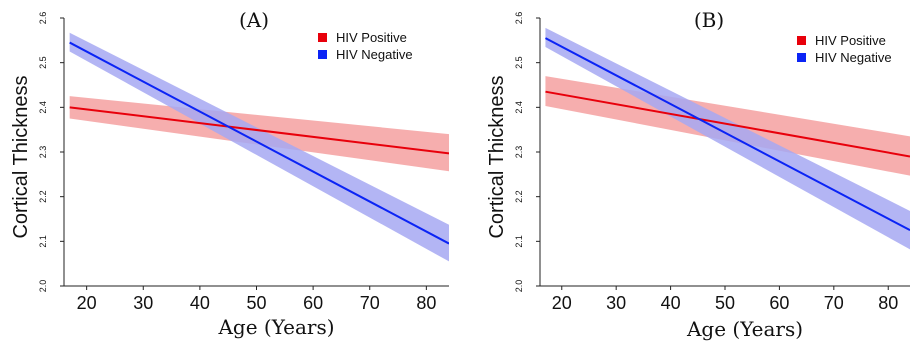 The image size is (910, 344). Describe the element at coordinates (709, 20) in the screenshot. I see `panel-title: (B)` at that location.